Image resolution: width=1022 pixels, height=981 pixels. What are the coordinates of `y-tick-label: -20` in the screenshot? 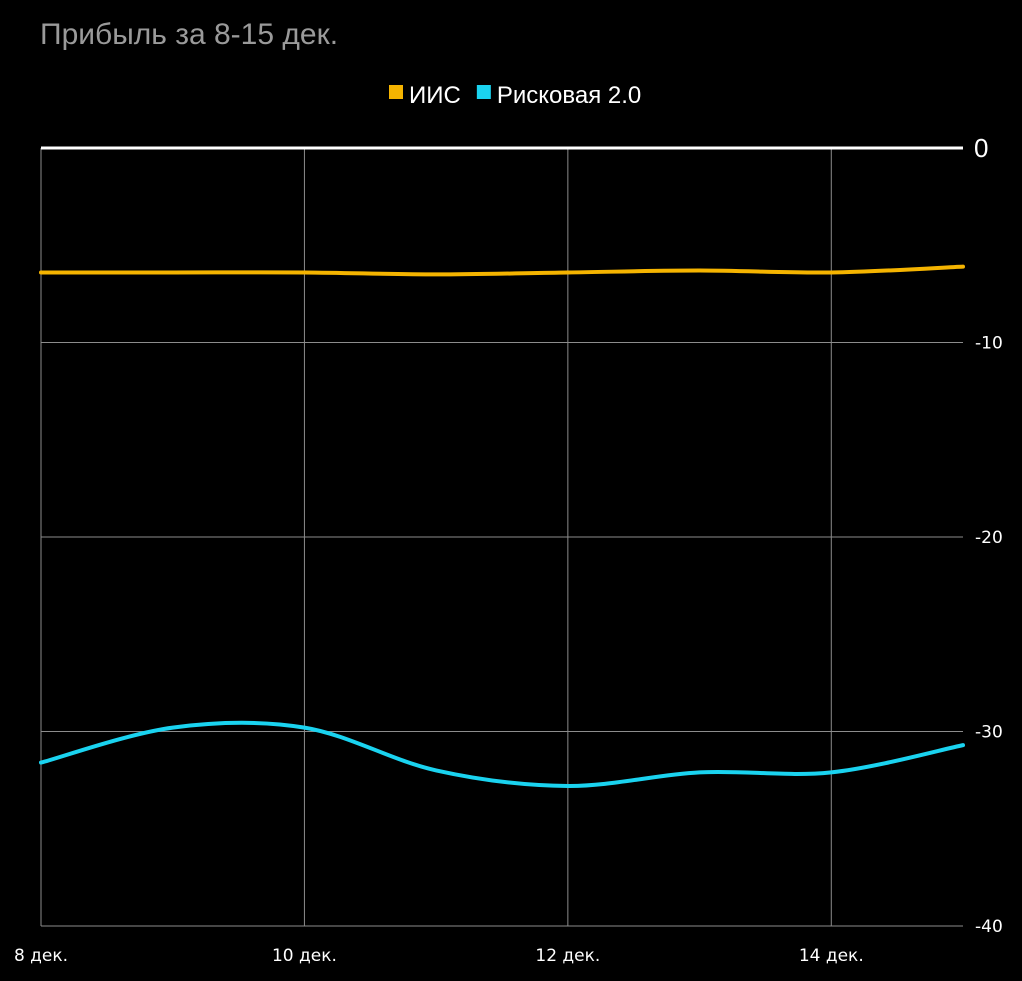 It's located at (989, 538).